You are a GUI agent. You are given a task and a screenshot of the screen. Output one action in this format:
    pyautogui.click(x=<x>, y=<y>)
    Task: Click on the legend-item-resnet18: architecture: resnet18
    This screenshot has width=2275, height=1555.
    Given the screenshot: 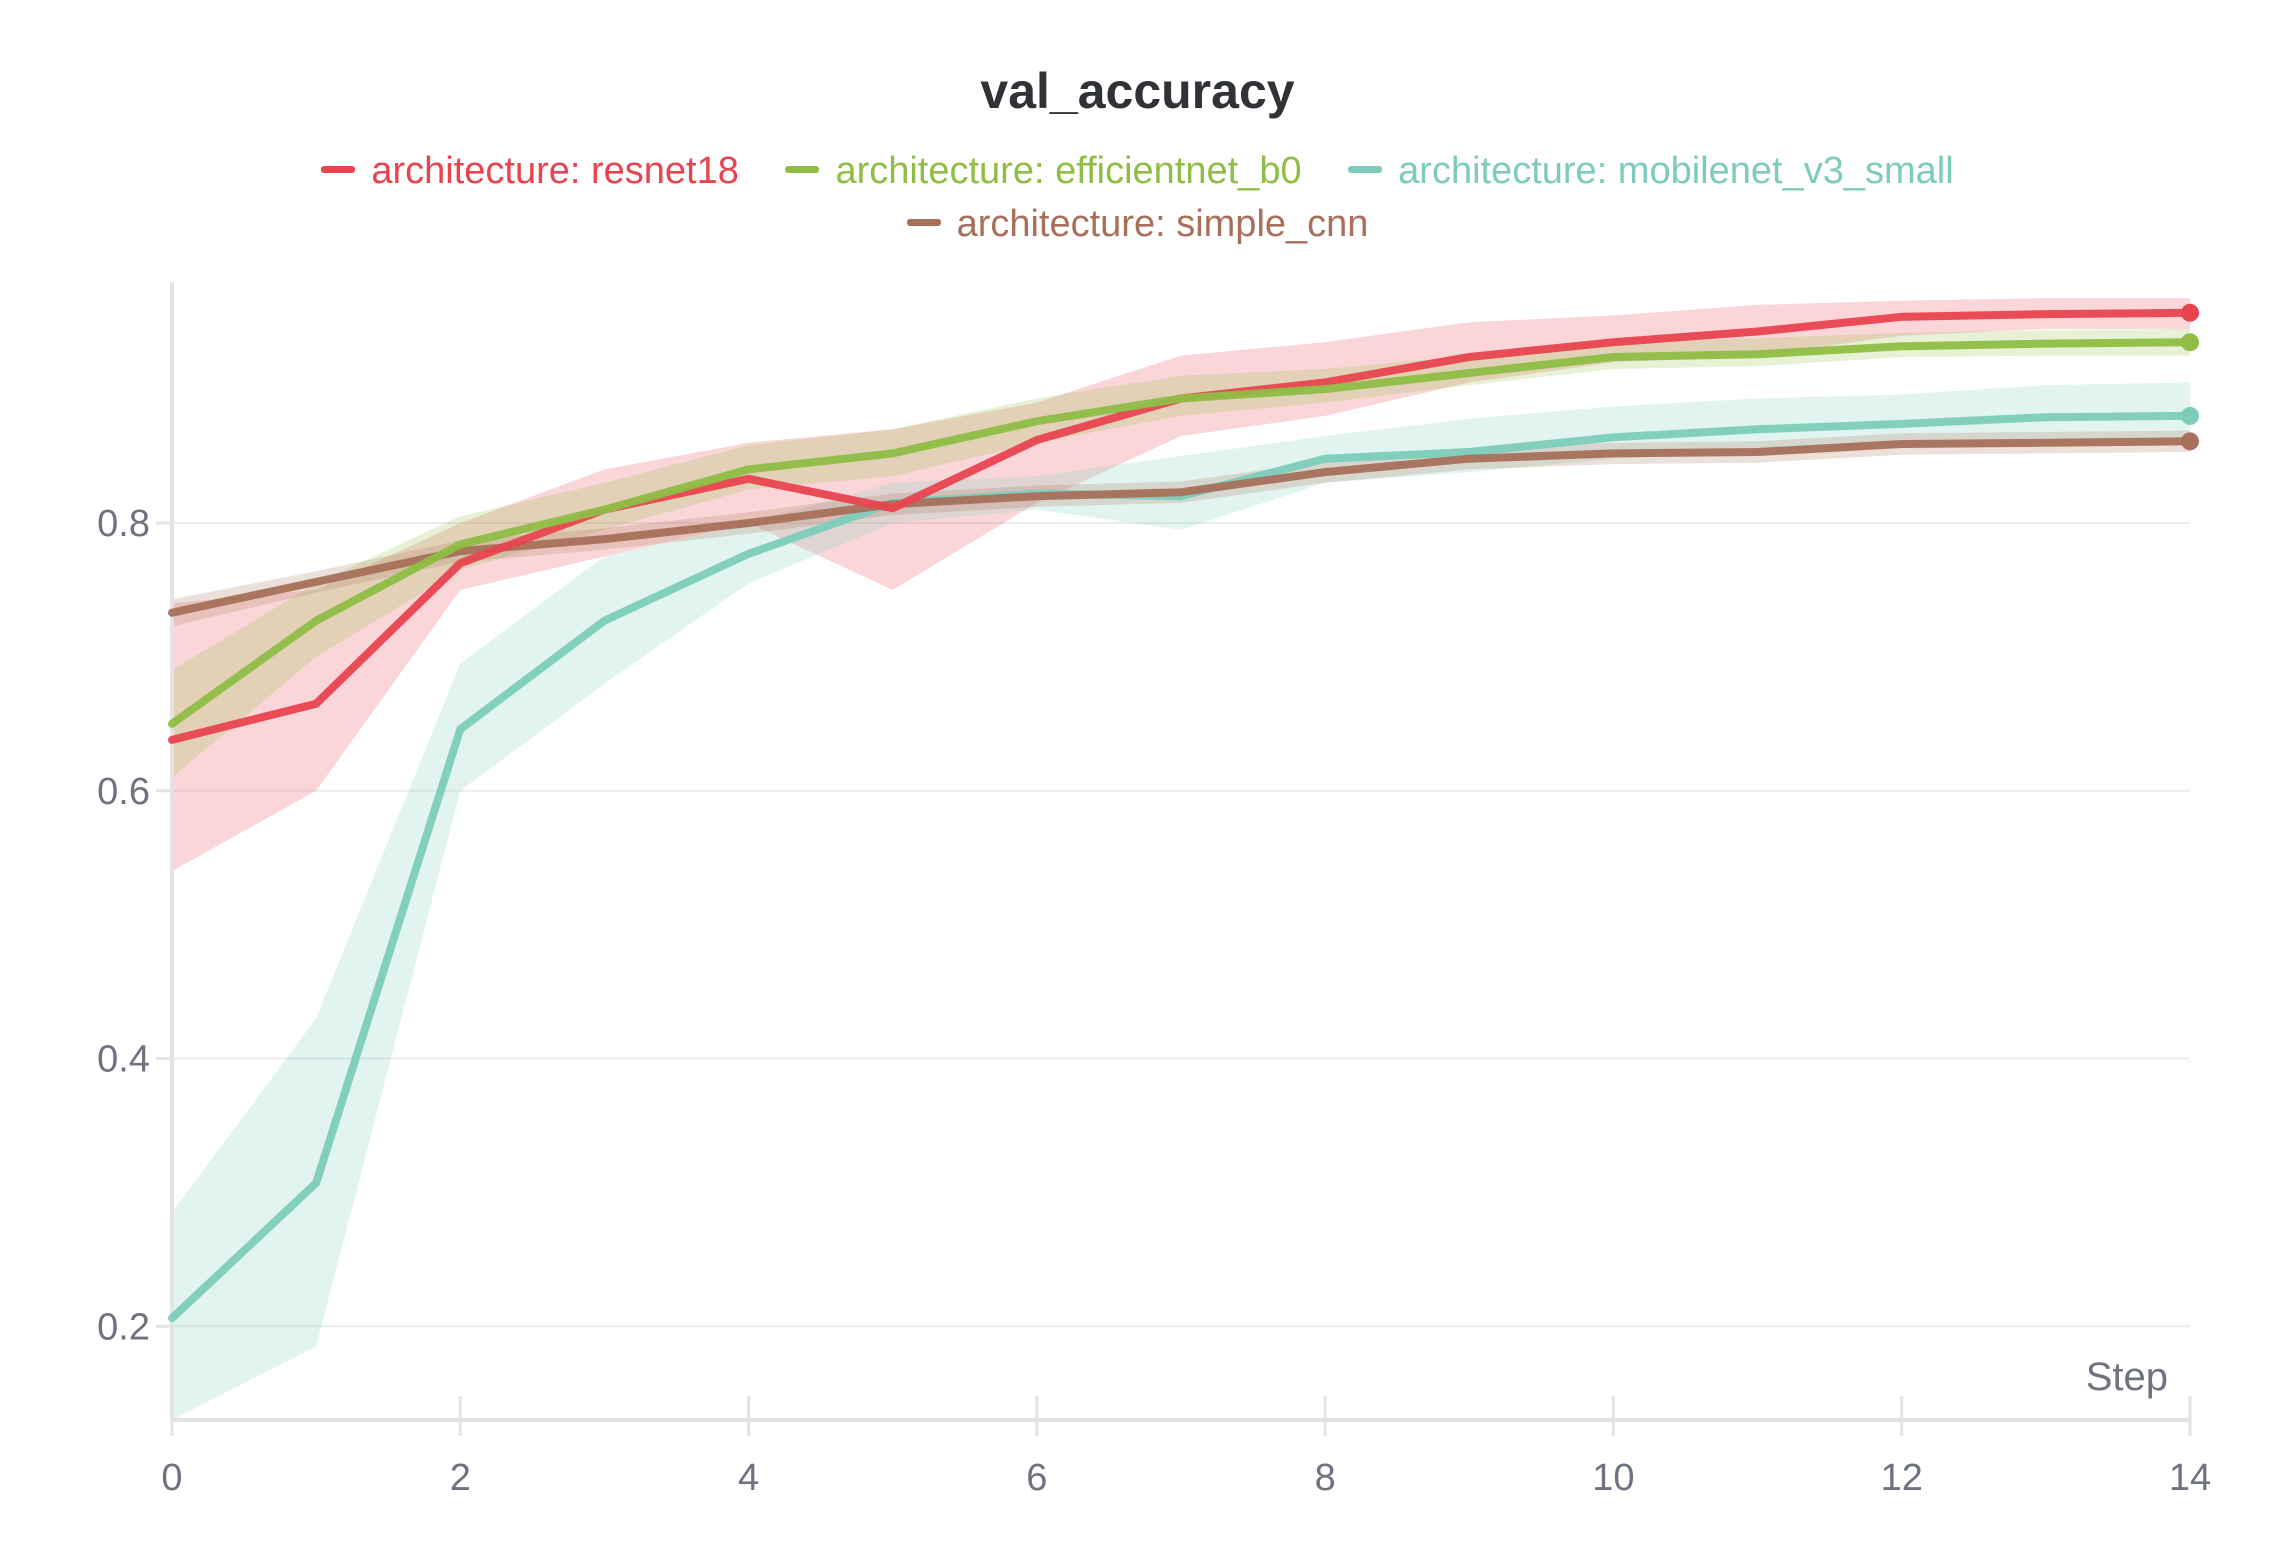 What is the action you would take?
    pyautogui.click(x=530, y=171)
    